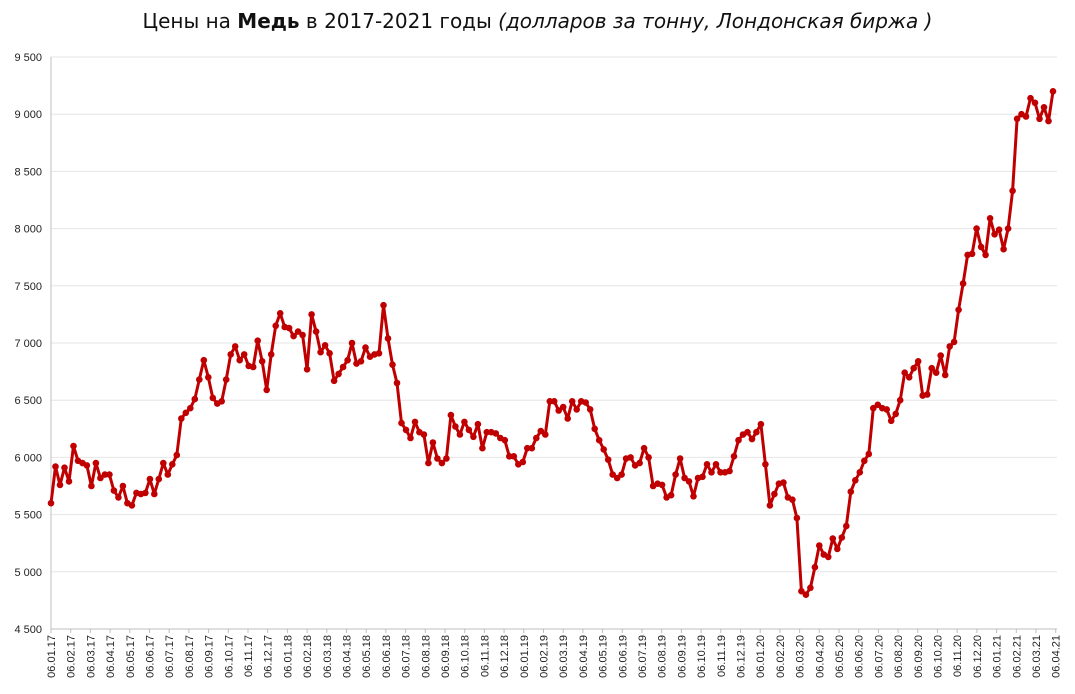 The image size is (1075, 694). I want to click on y-tick-label: 8 500, so click(28, 172).